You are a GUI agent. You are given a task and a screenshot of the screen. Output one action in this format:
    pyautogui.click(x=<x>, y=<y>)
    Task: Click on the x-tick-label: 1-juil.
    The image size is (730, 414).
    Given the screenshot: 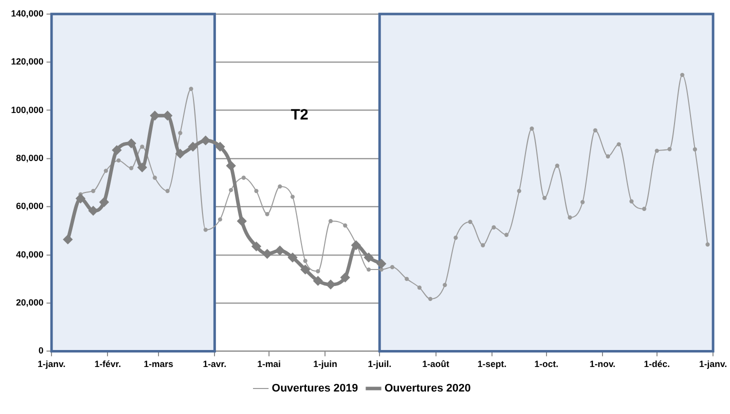 What is the action you would take?
    pyautogui.click(x=380, y=364)
    